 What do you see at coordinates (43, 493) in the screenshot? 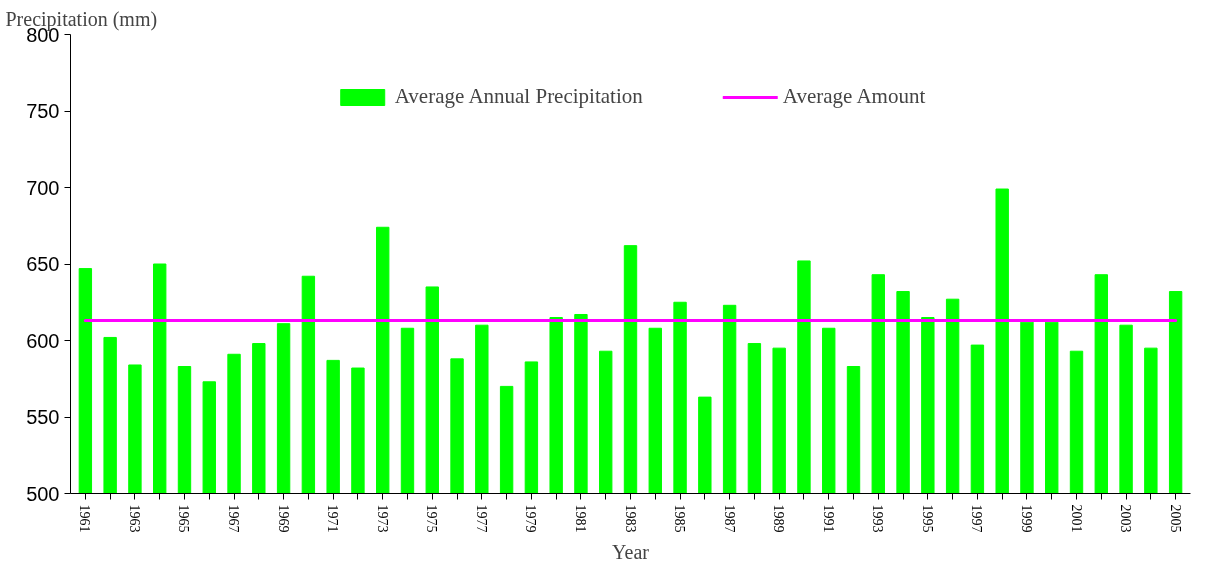
I see `y-tick-label: 500` at bounding box center [43, 493].